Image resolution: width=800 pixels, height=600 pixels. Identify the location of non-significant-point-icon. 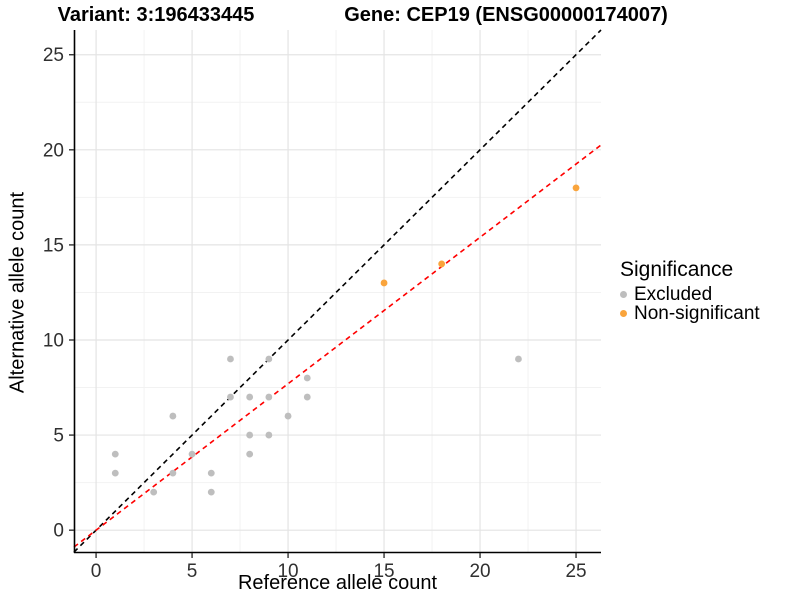
(623, 313).